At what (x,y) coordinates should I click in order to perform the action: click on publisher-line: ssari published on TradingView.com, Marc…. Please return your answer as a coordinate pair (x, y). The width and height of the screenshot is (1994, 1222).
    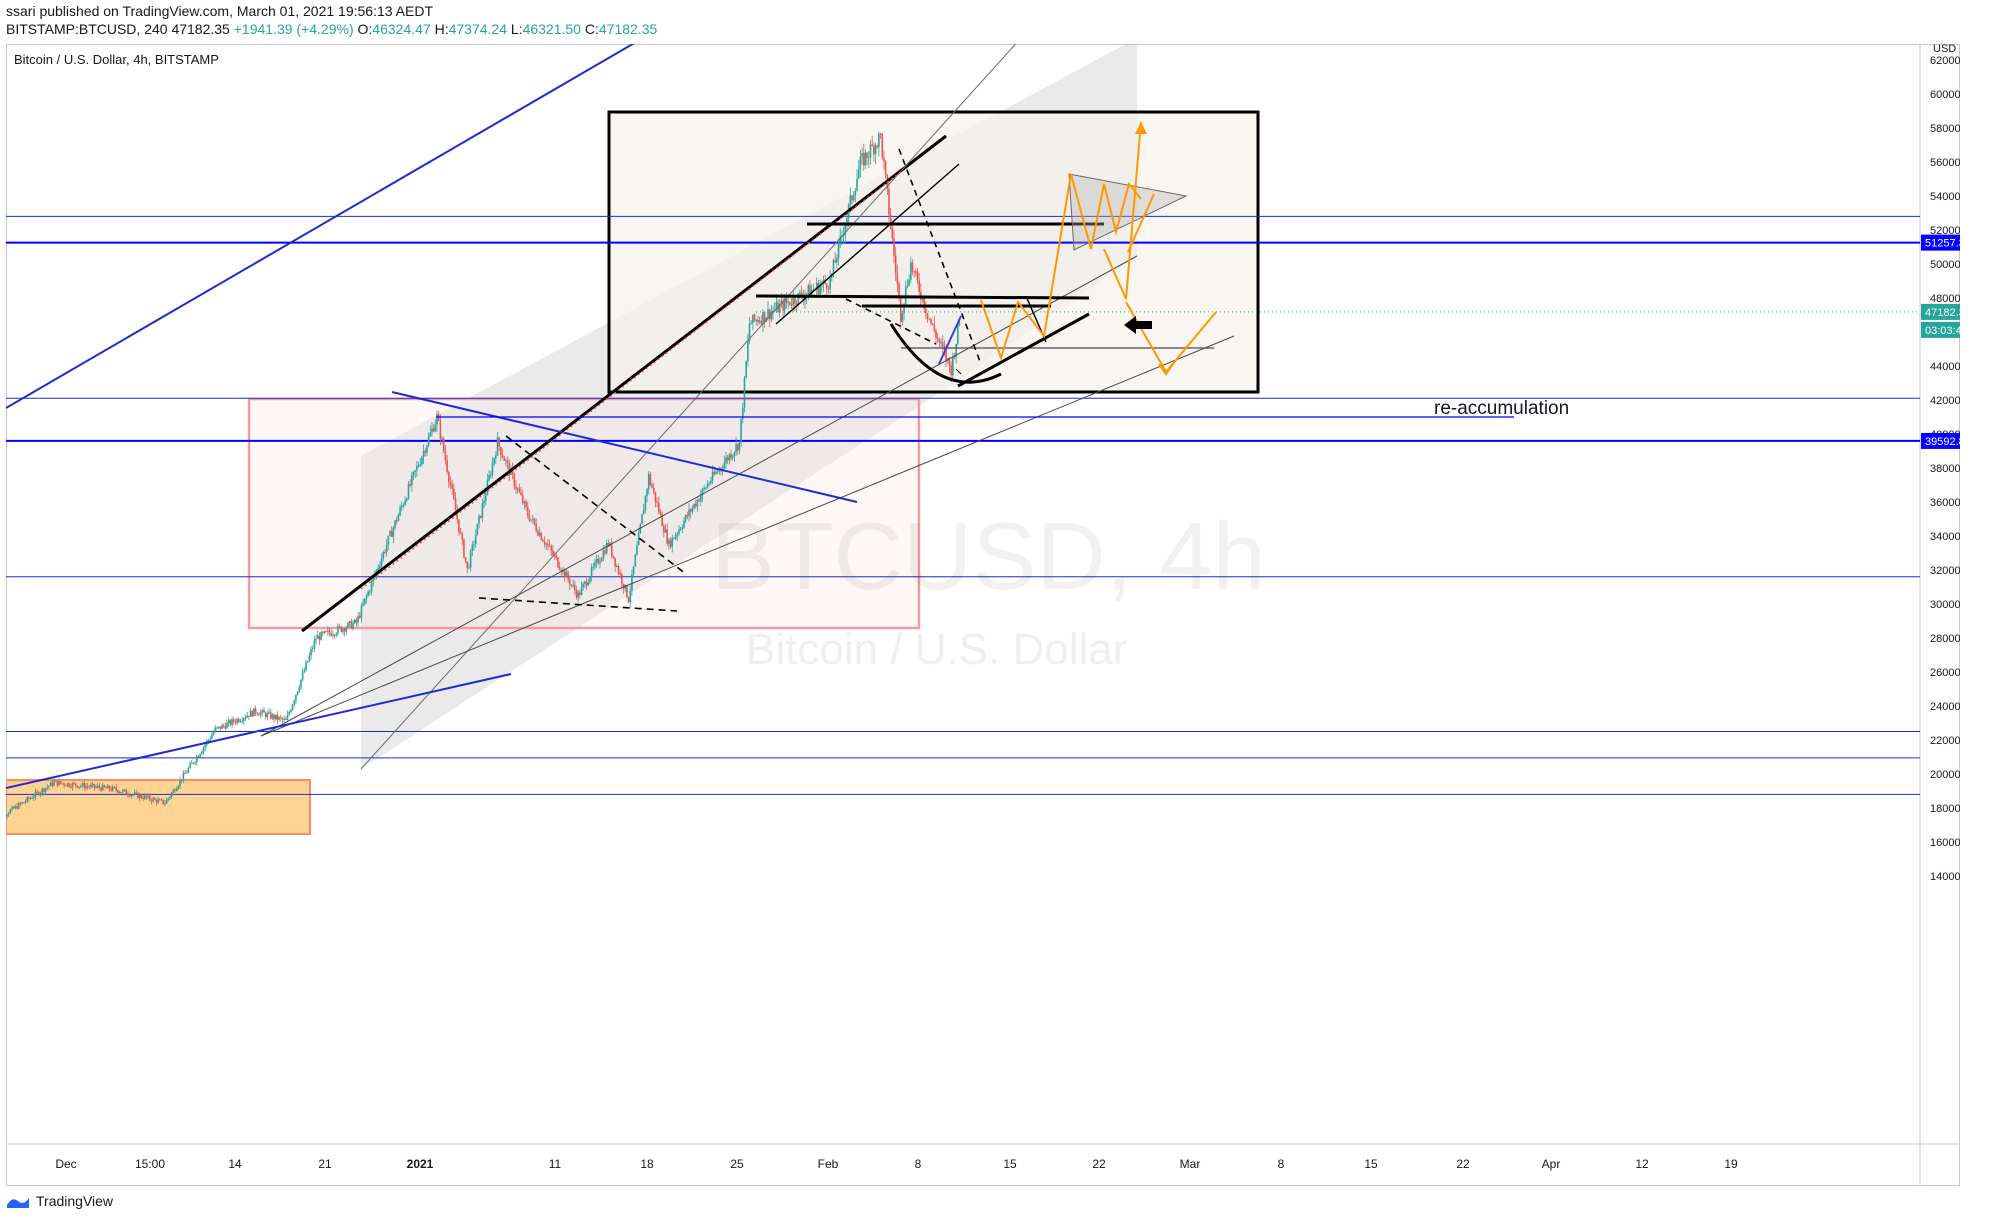
    Looking at the image, I should click on (219, 11).